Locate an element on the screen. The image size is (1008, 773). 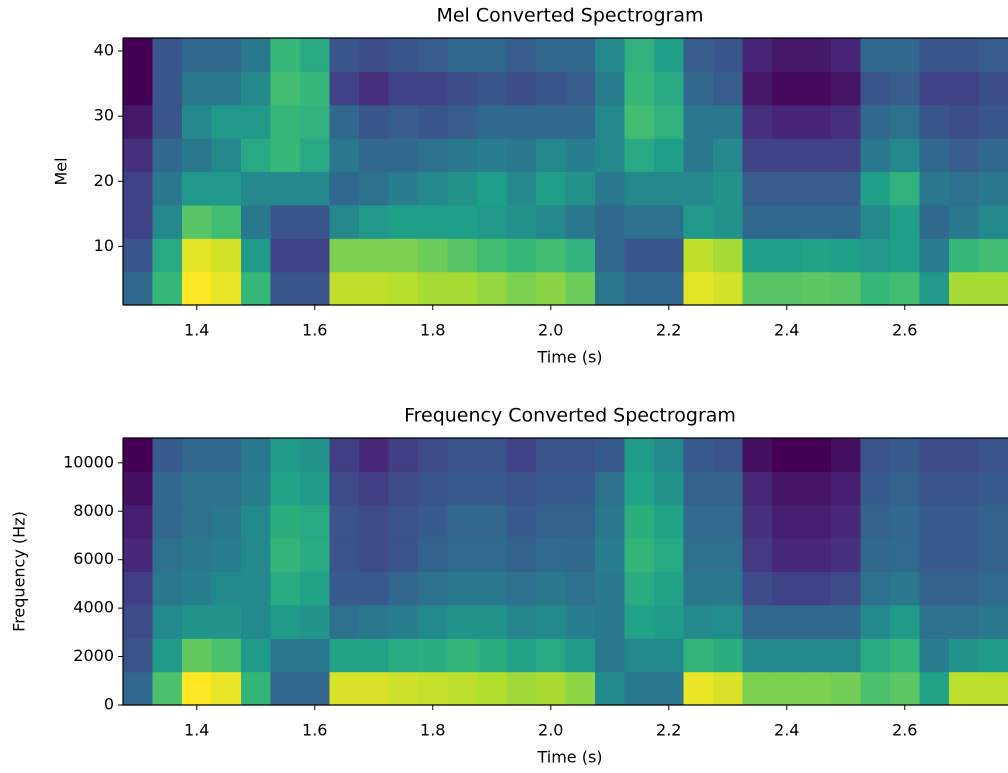
y-axis-label: Frequency (Hz) is located at coordinates (19, 571).